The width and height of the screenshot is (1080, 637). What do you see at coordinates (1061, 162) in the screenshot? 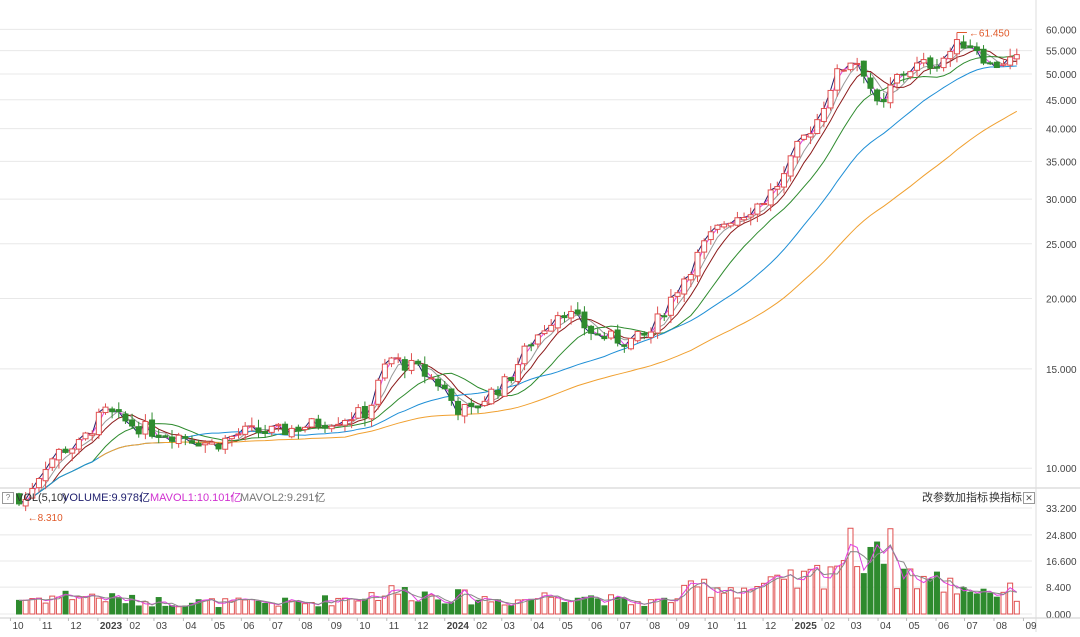
I see `price-tick-label: 35.000` at bounding box center [1061, 162].